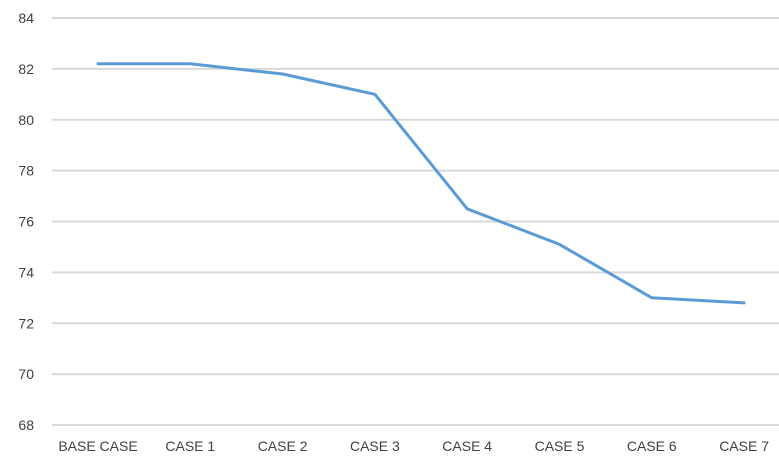 This screenshot has height=460, width=779. What do you see at coordinates (467, 446) in the screenshot?
I see `x-tick-label: CASE 4` at bounding box center [467, 446].